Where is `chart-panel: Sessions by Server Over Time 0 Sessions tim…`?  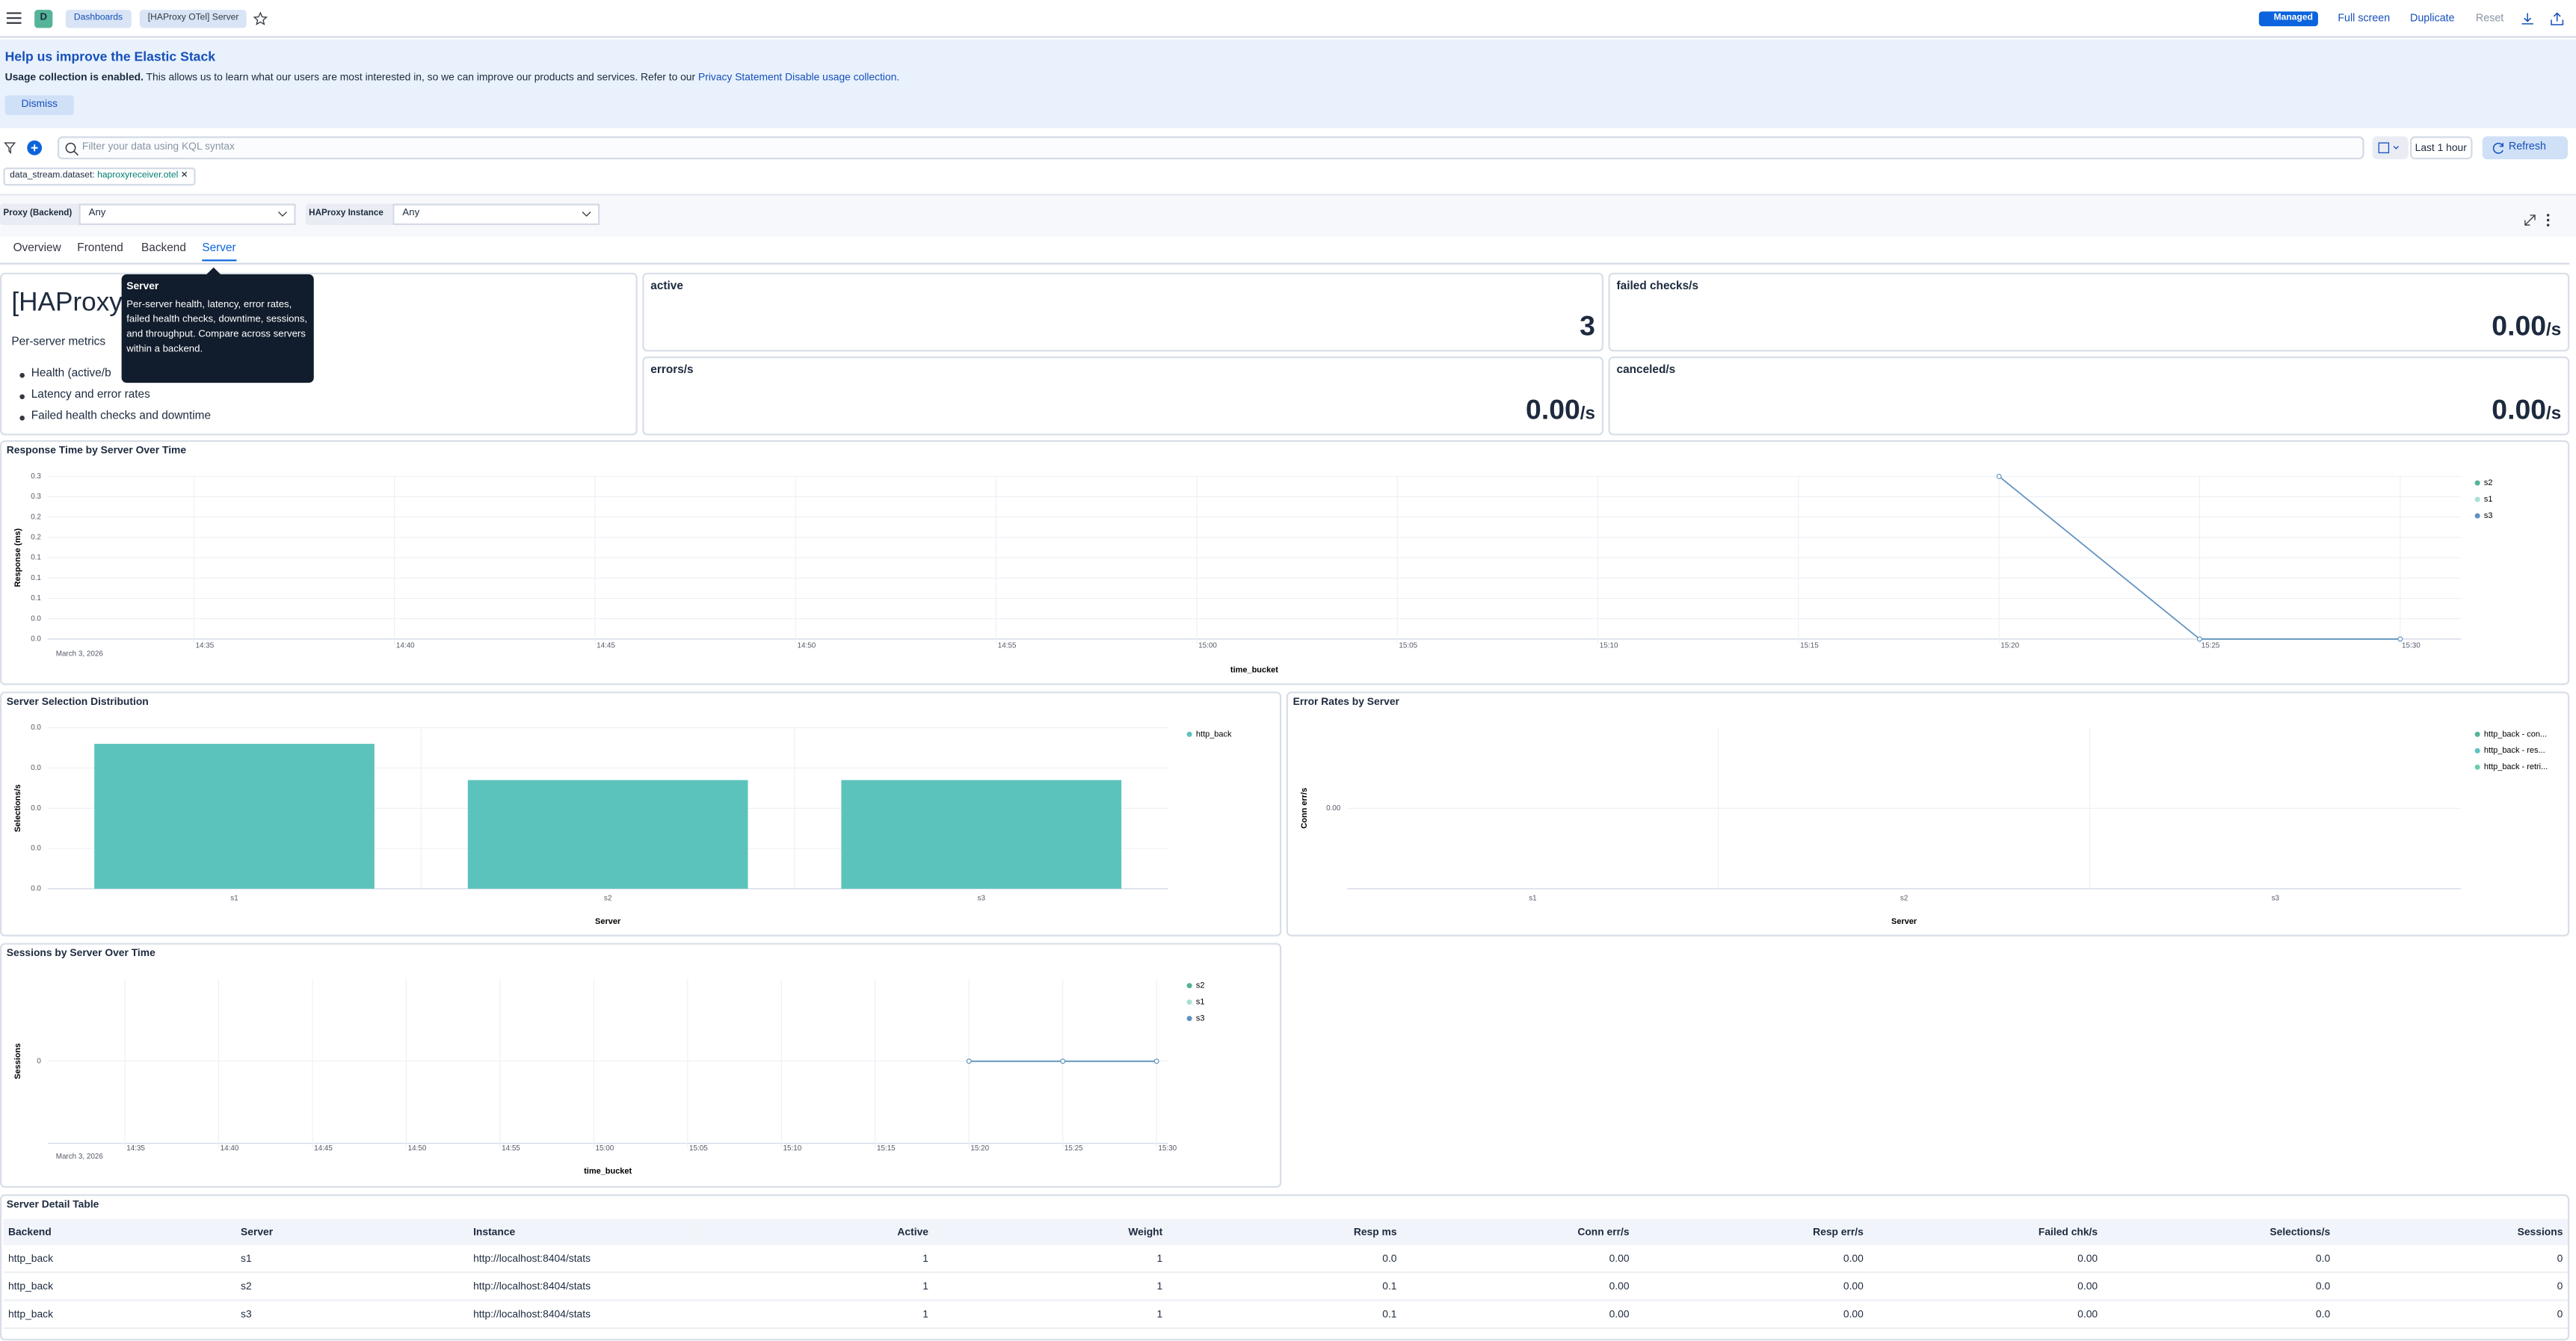
chart-panel: Sessions by Server Over Time 0 Sessions tim… is located at coordinates (641, 1065).